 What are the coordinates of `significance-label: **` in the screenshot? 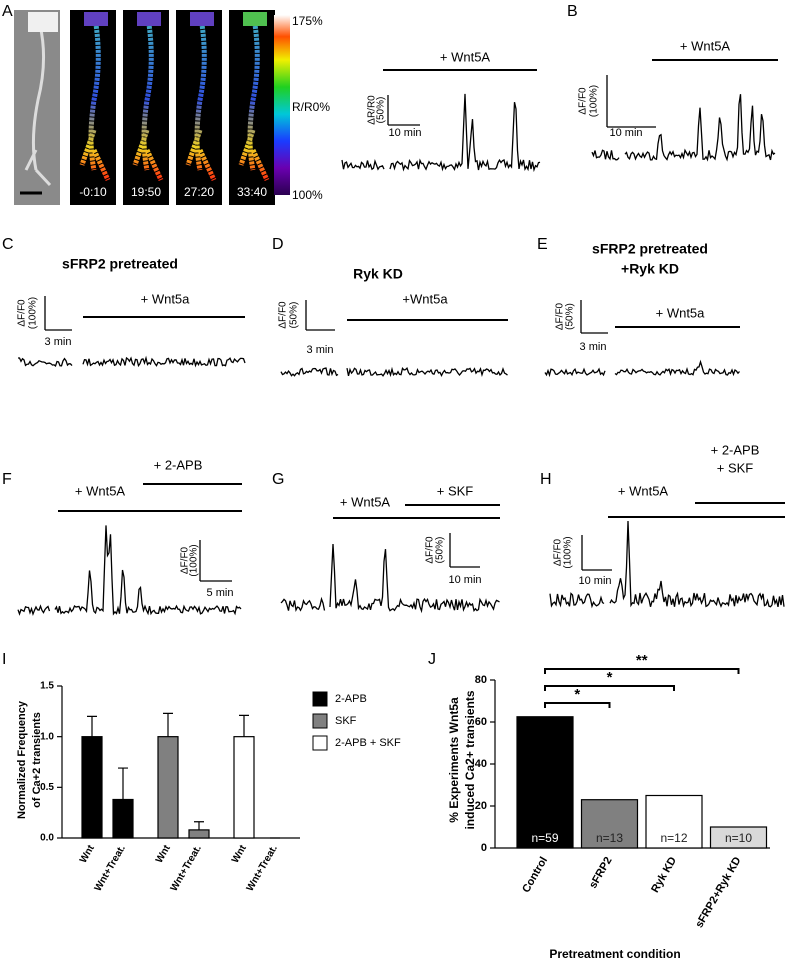 It's located at (642, 660).